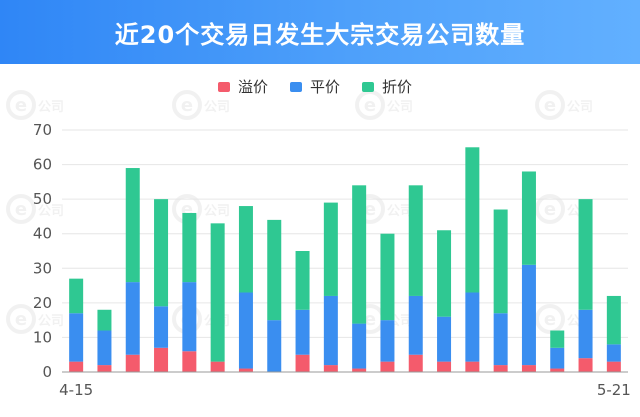  I want to click on y-tick-label: 0, so click(47, 372).